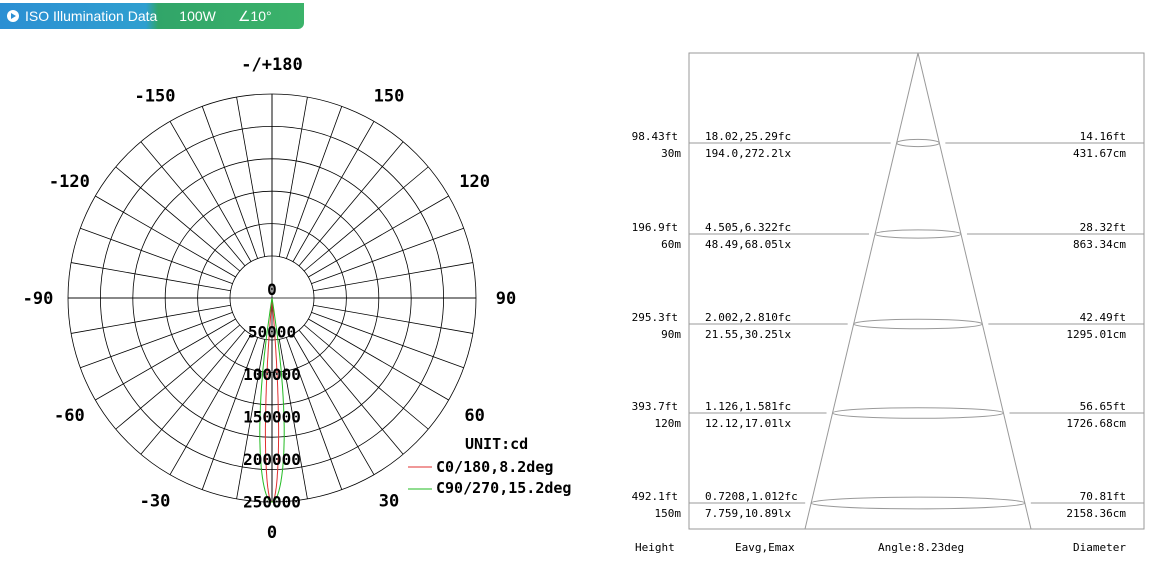  I want to click on eavg-fc: 0.7208,1.012fc, so click(751, 496).